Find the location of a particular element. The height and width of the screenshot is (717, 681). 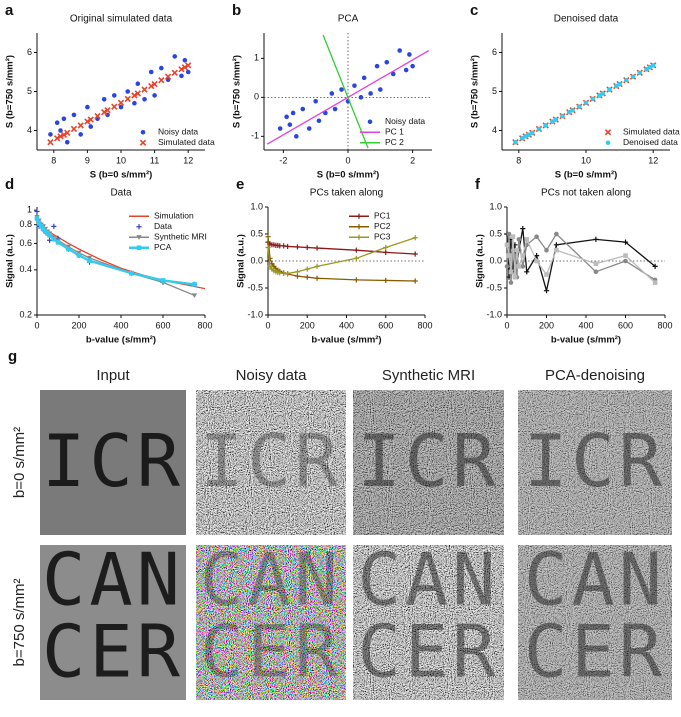

legend-label: PC2 is located at coordinates (382, 226).